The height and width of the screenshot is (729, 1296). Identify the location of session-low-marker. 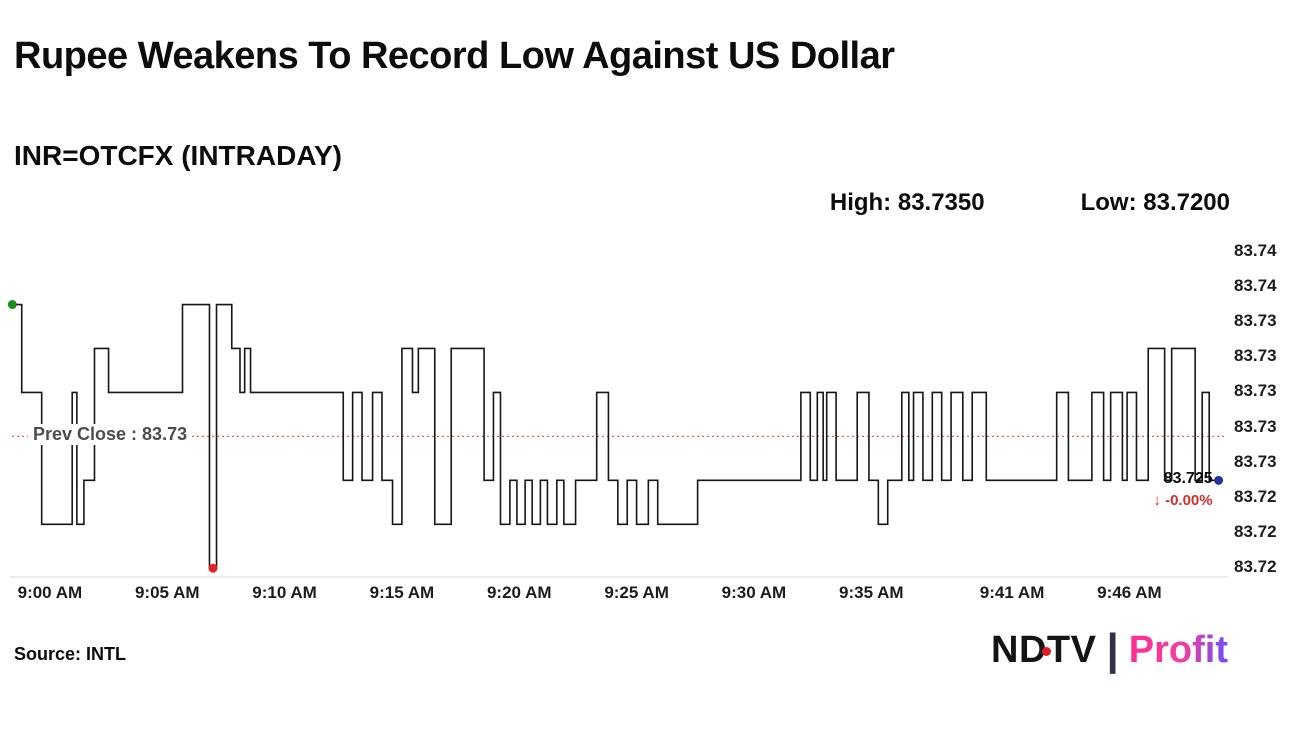
(213, 568).